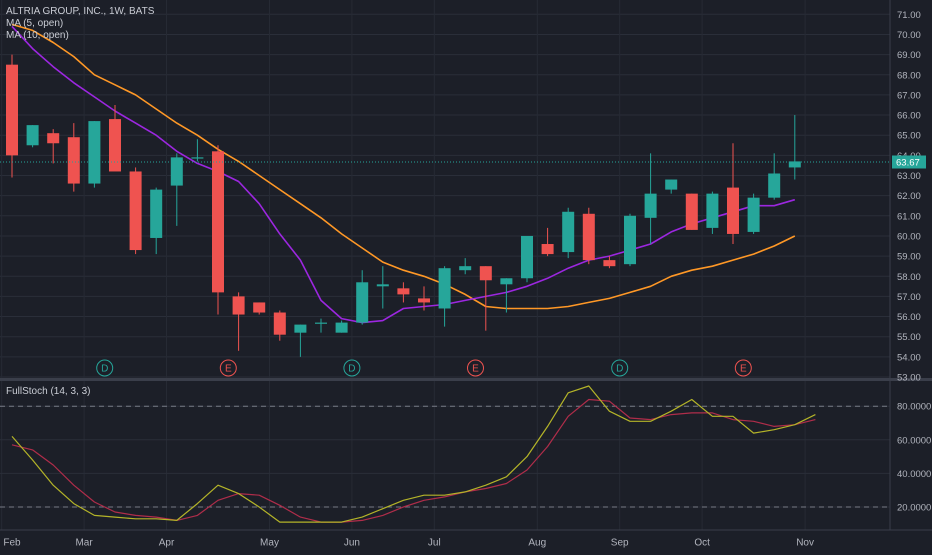 This screenshot has width=932, height=555. What do you see at coordinates (167, 543) in the screenshot?
I see `time-tick-label: Apr` at bounding box center [167, 543].